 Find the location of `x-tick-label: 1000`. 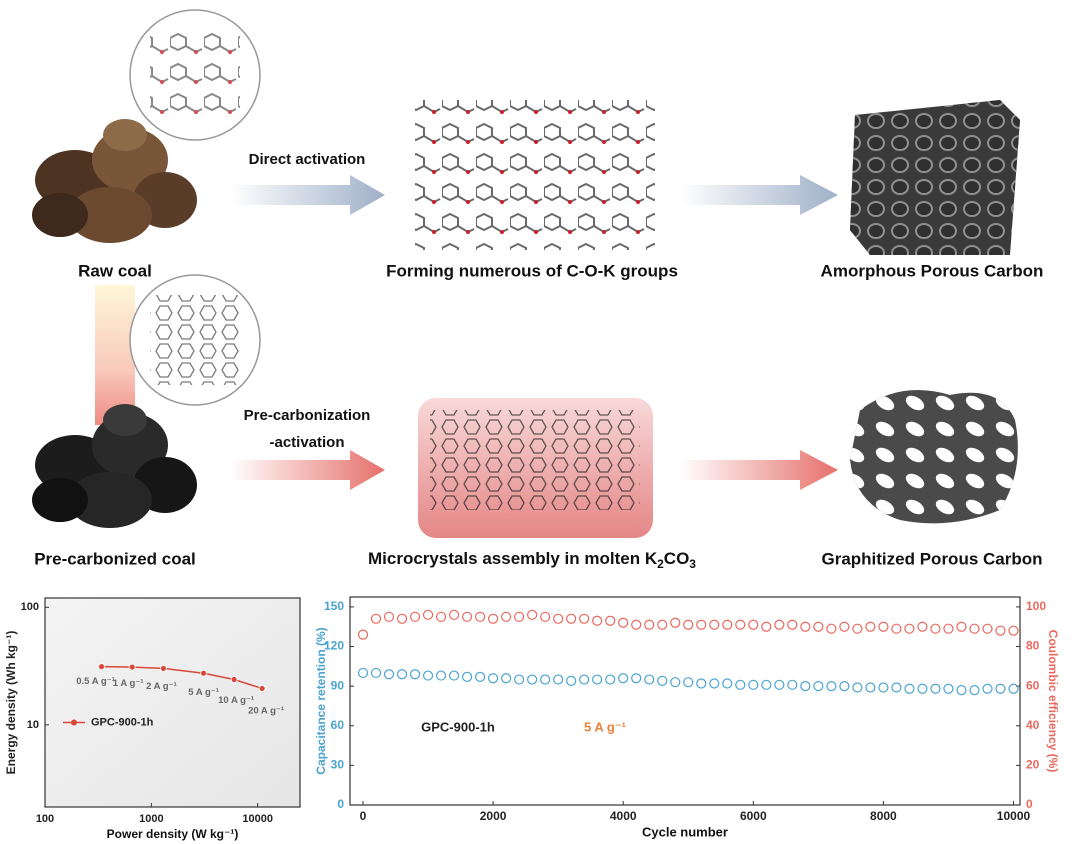

x-tick-label: 1000 is located at coordinates (151, 819).